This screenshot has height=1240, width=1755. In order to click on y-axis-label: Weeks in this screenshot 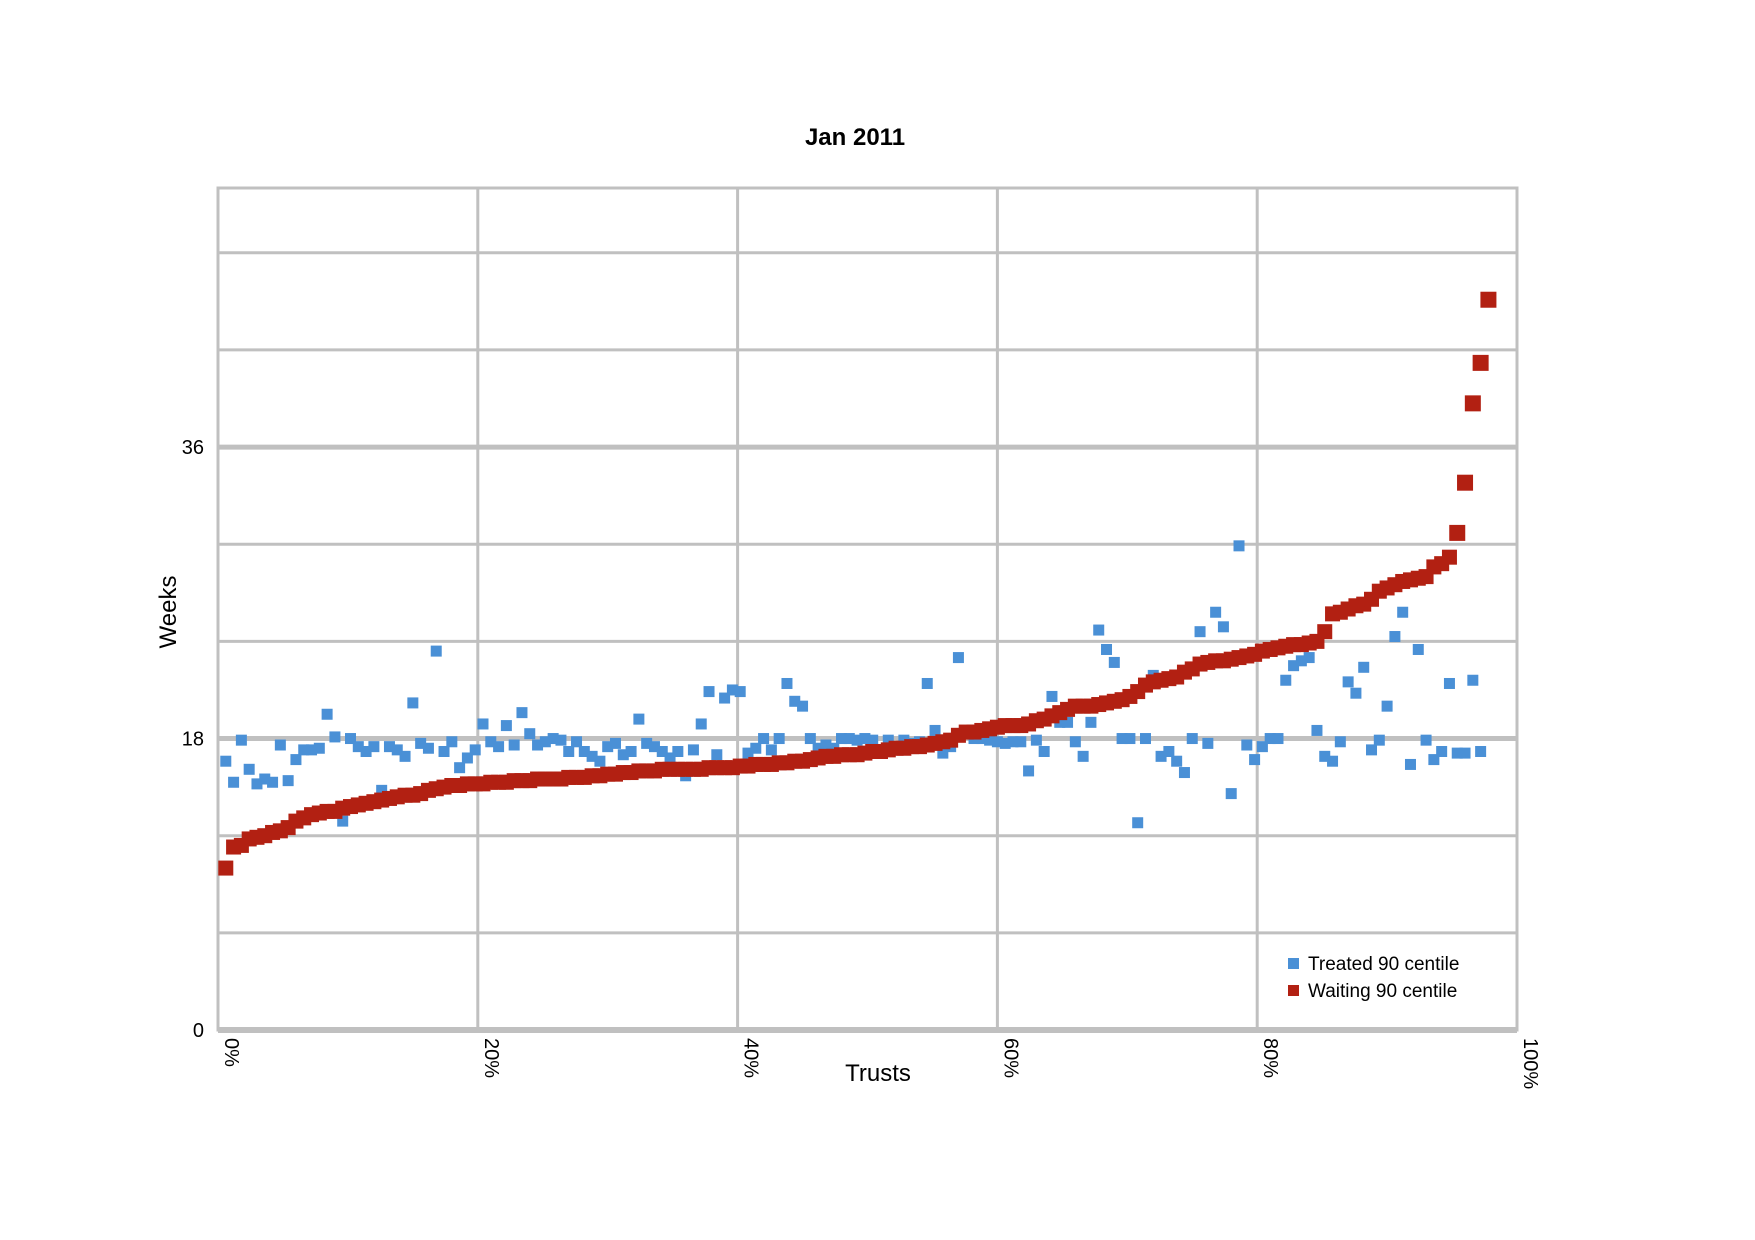, I will do `click(168, 612)`.